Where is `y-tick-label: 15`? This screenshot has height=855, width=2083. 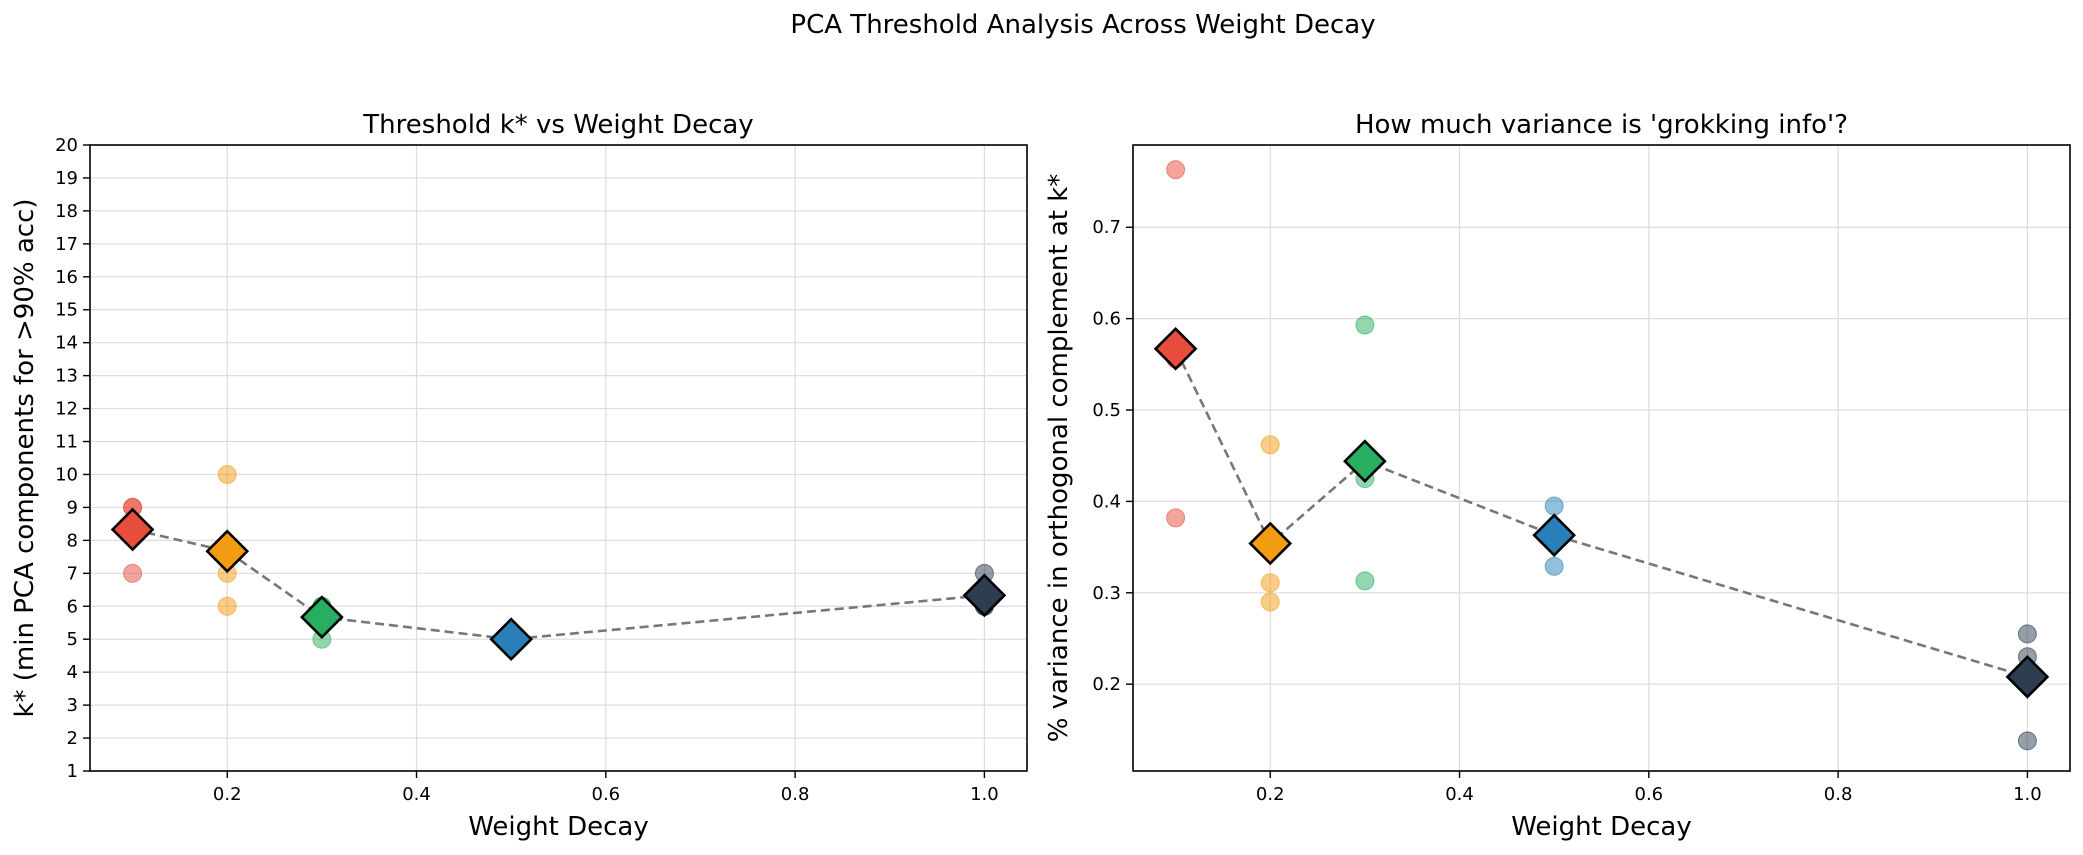 y-tick-label: 15 is located at coordinates (66, 310).